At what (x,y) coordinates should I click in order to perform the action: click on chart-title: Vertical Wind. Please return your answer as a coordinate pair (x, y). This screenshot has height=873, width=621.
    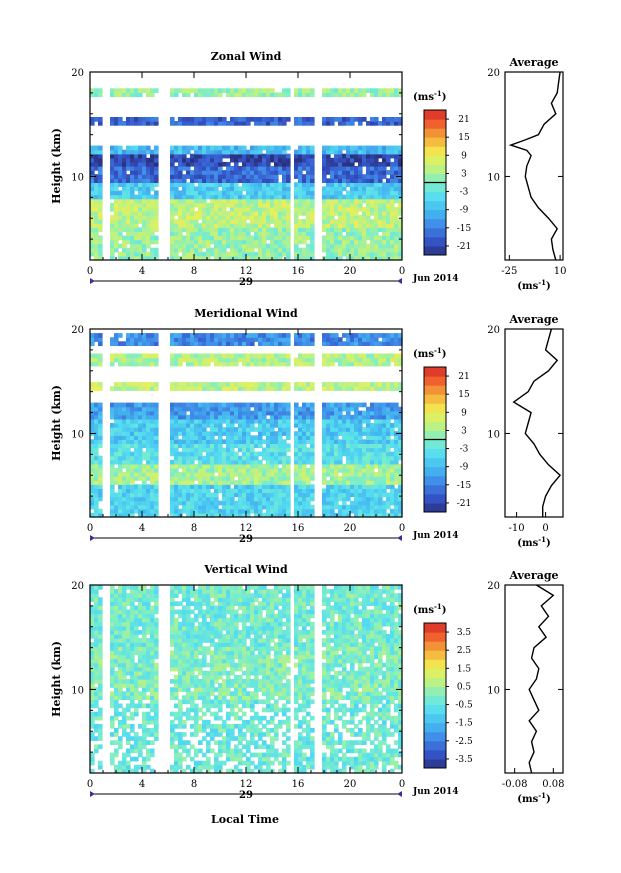
    Looking at the image, I should click on (245, 569).